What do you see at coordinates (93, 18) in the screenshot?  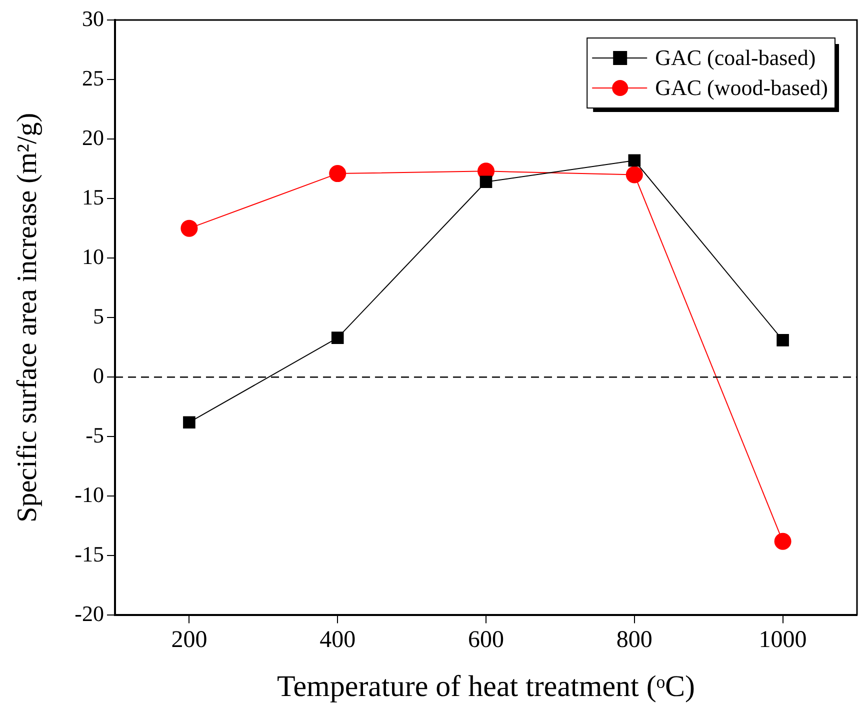 I see `y-tick-label: 30` at bounding box center [93, 18].